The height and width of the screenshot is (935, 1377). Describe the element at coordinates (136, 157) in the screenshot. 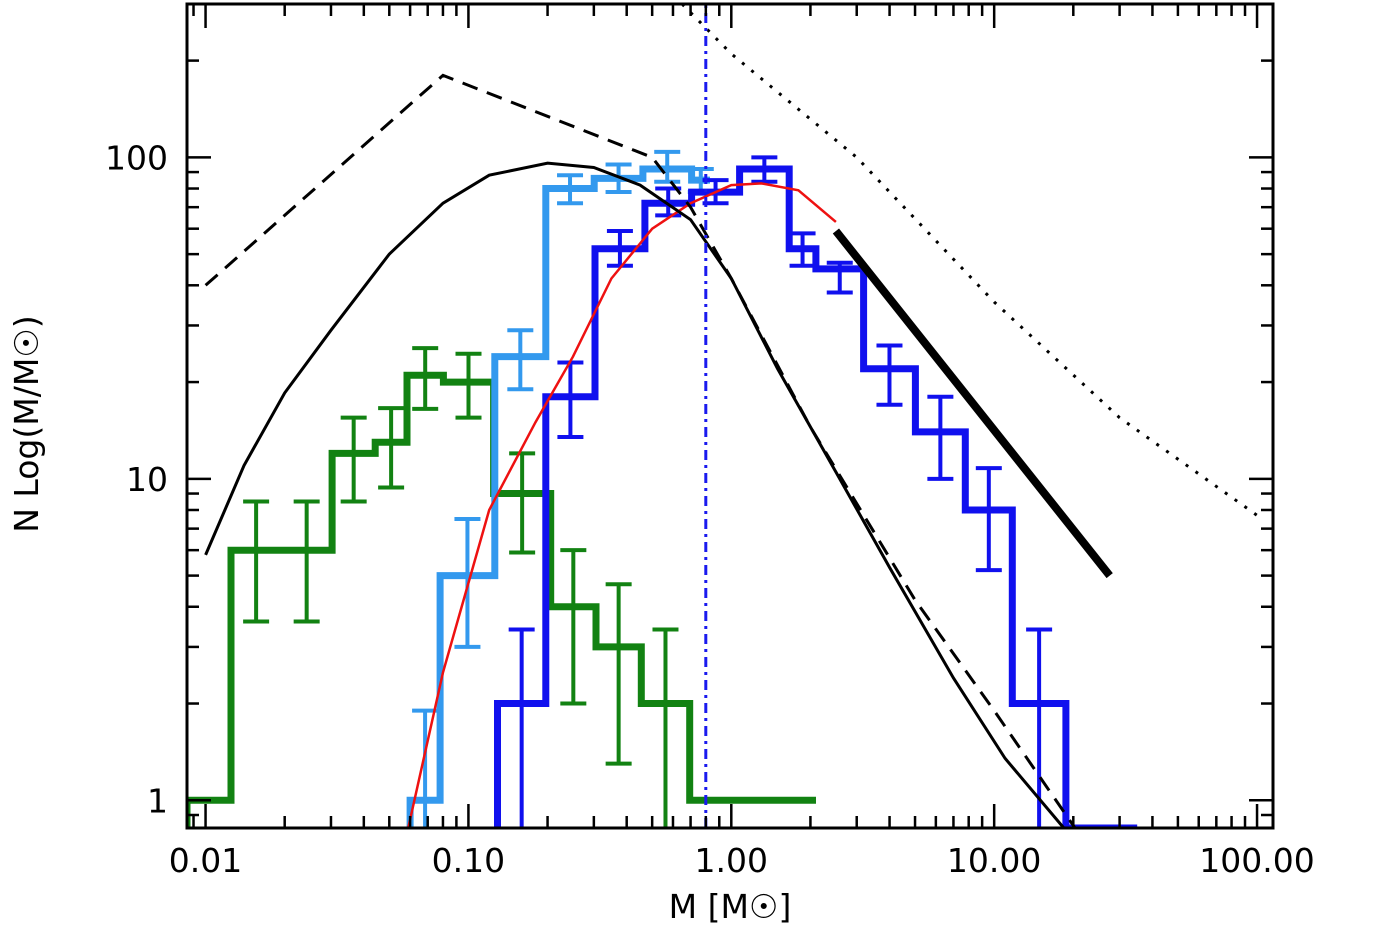

I see `y-tick-label: 100` at that location.